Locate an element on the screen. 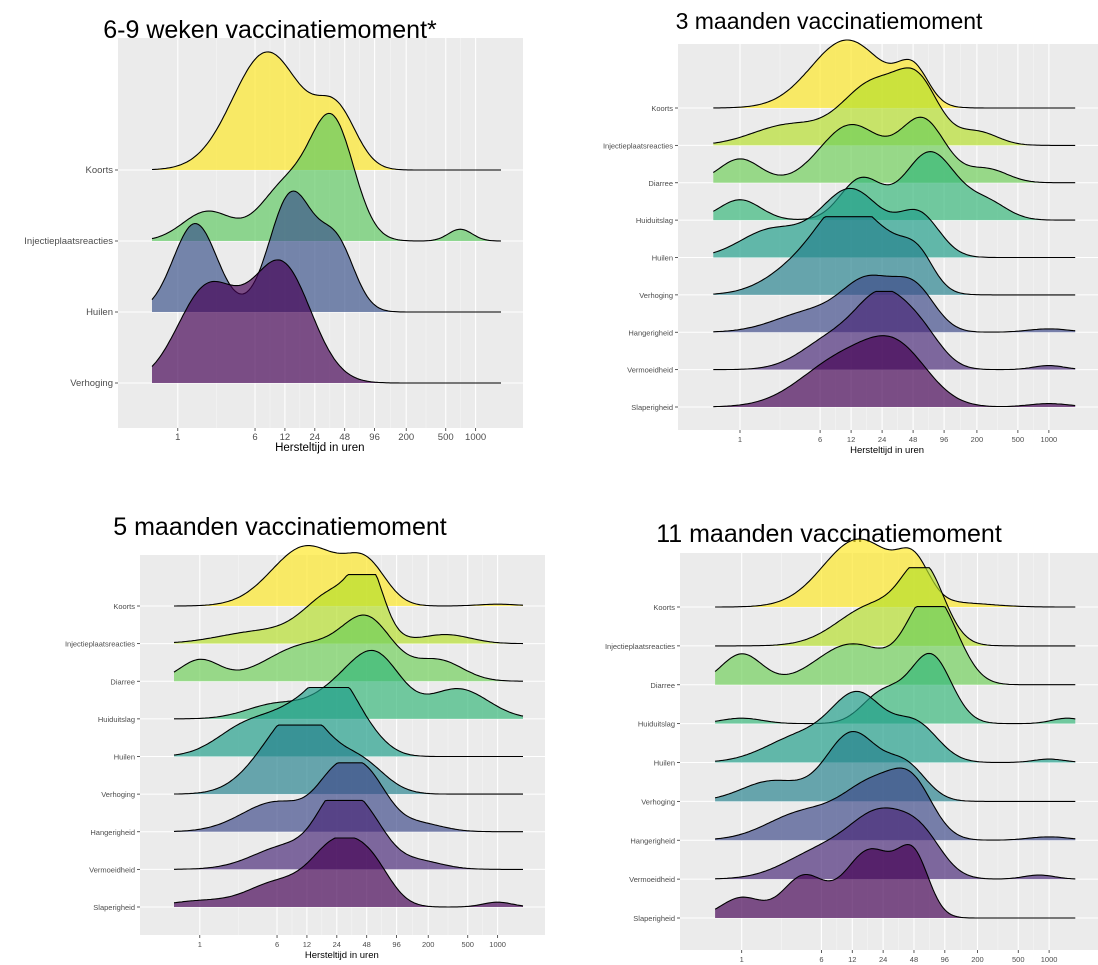 This screenshot has height=965, width=1098. x-tick-label: 48 is located at coordinates (913, 439).